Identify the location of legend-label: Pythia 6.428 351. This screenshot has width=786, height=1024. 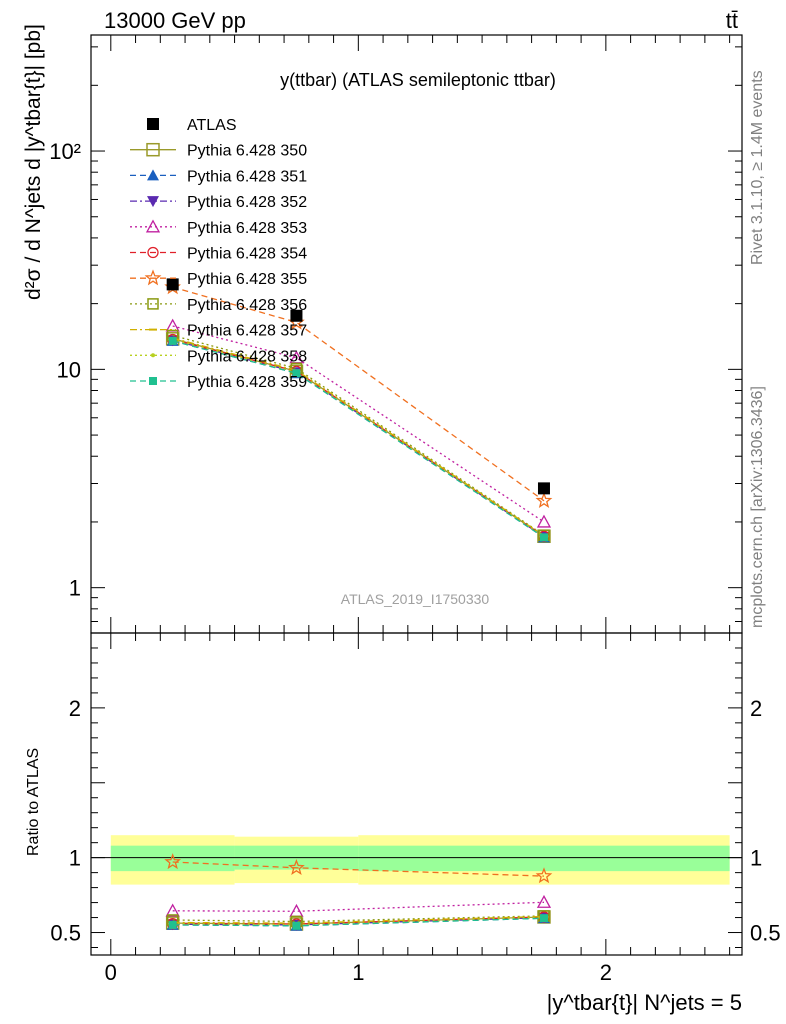
(247, 176).